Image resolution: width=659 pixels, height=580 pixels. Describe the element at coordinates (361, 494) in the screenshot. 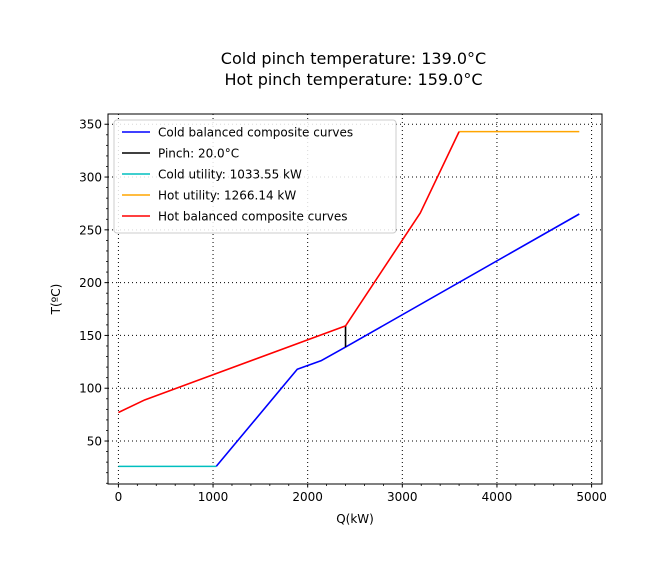

I see `x-axis: 0 1000 2000 3000 4000 5000` at that location.